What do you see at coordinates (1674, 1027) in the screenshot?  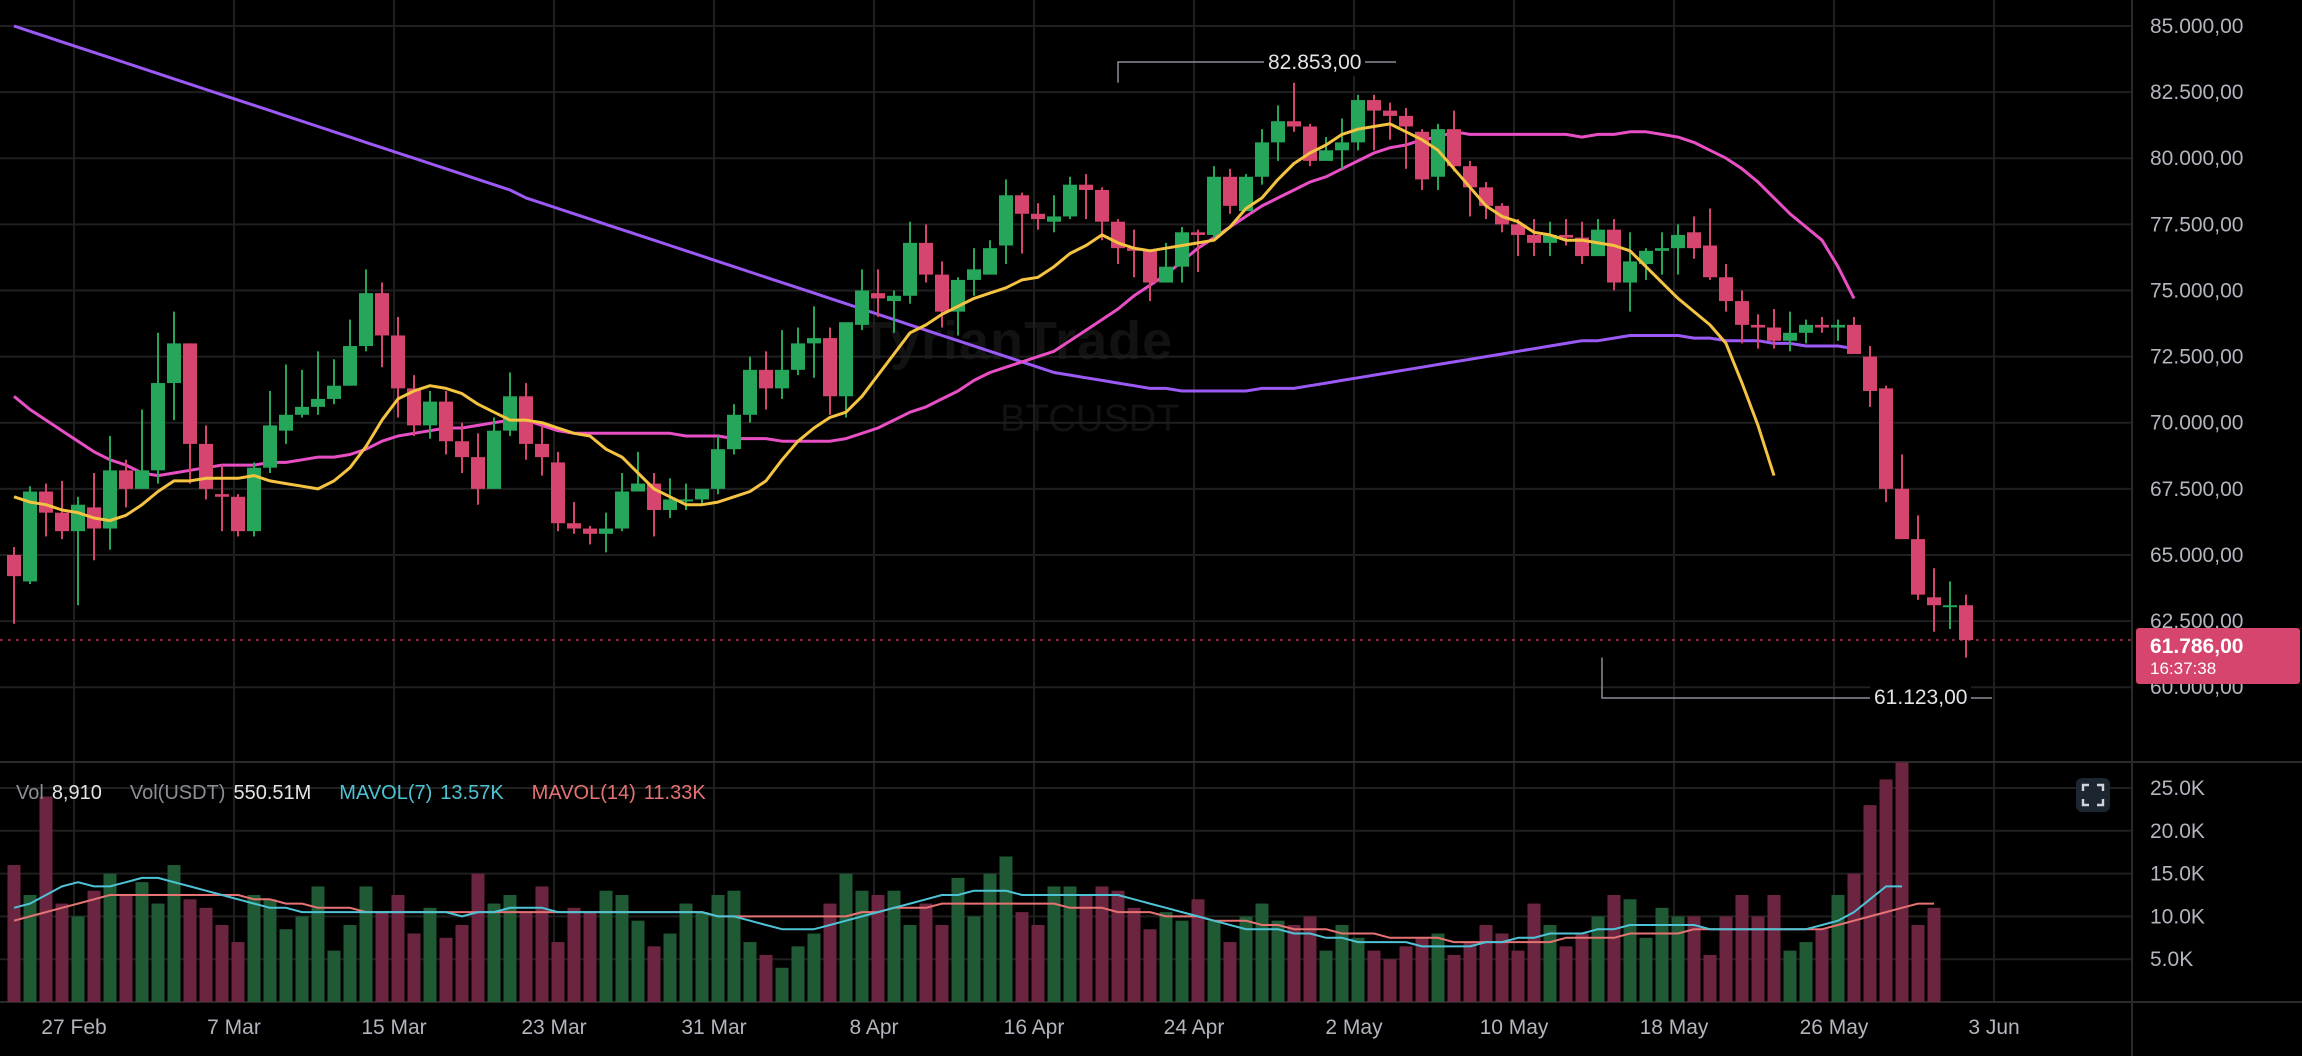 I see `time-tick-label: 18 May` at bounding box center [1674, 1027].